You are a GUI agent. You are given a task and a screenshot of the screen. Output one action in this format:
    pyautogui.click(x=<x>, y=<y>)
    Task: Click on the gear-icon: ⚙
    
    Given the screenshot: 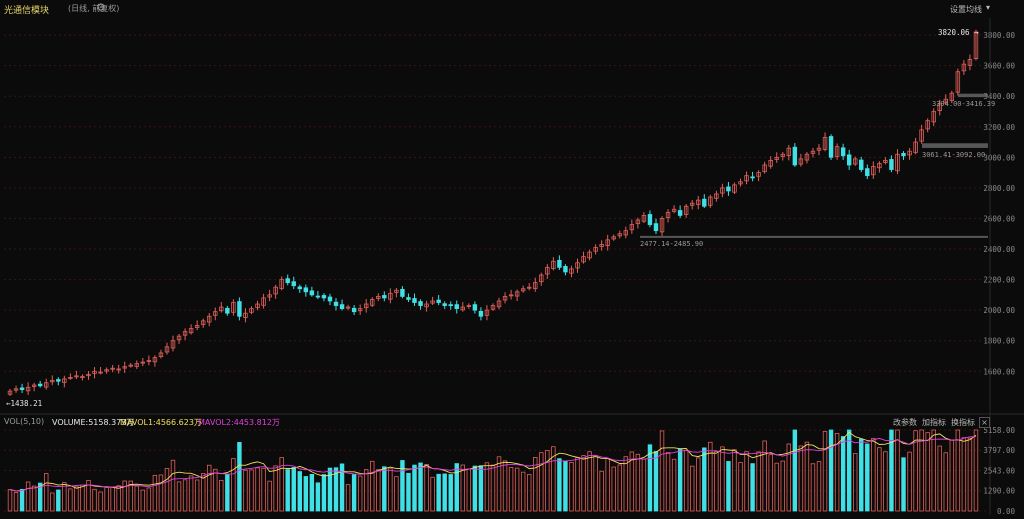 What is the action you would take?
    pyautogui.click(x=101, y=7)
    